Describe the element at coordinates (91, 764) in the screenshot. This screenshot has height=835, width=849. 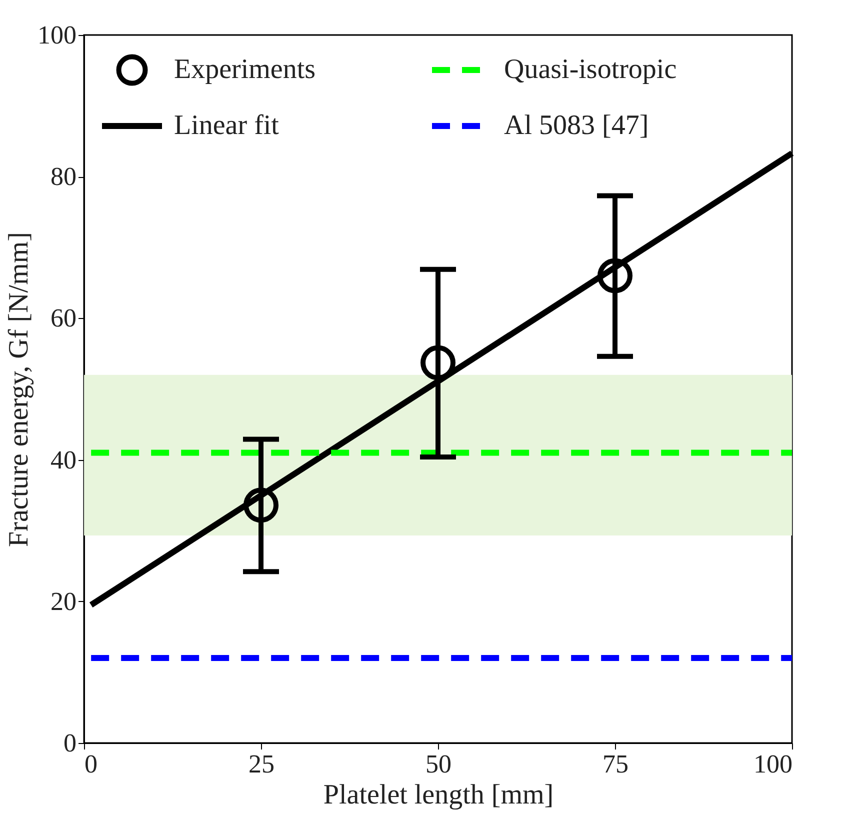
I see `x-tick-label: 0` at that location.